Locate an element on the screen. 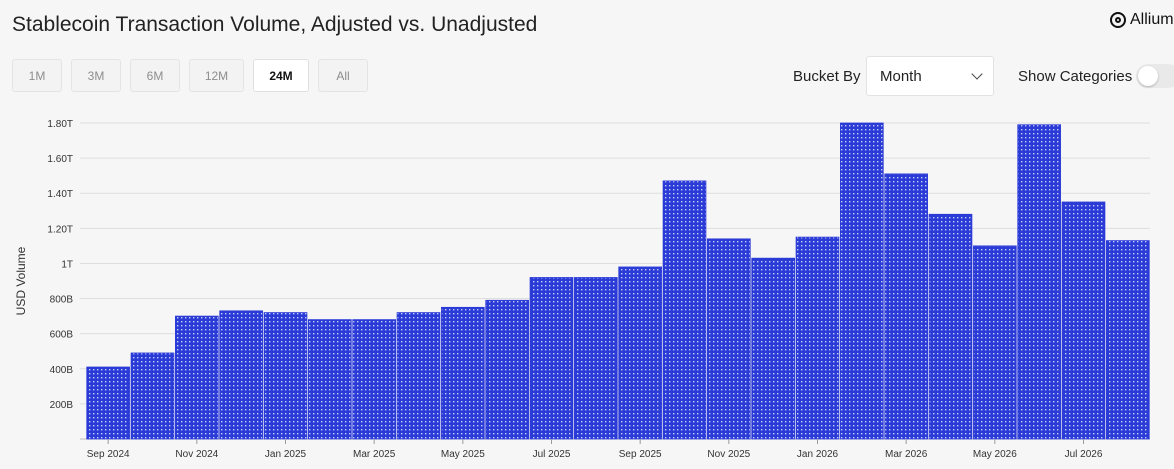 This screenshot has width=1174, height=469. show-categories-label: Show Categories is located at coordinates (1075, 76).